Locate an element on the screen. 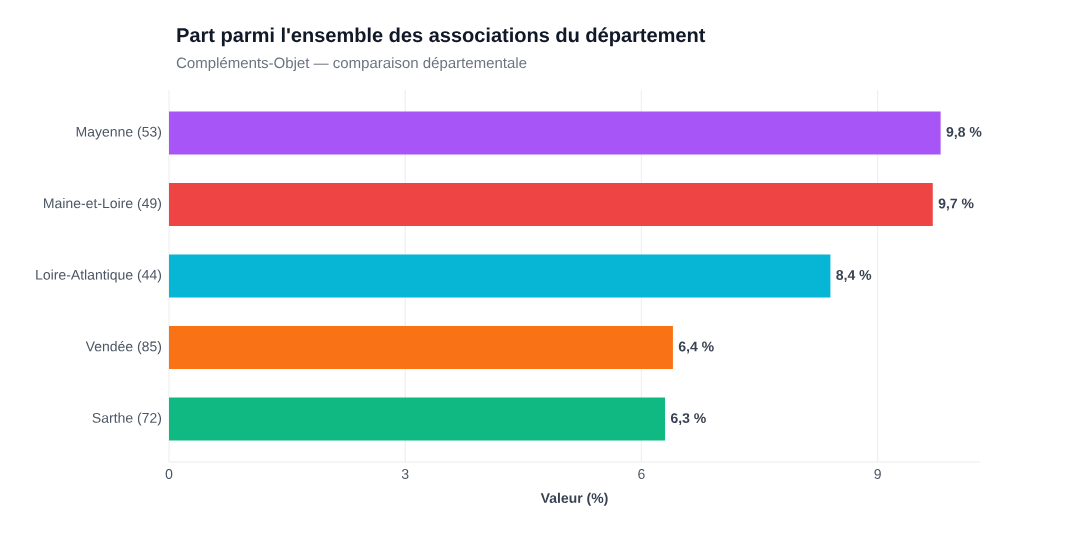 The image size is (1080, 540). y-tick-label: Maine-et-Loire (49) is located at coordinates (103, 204).